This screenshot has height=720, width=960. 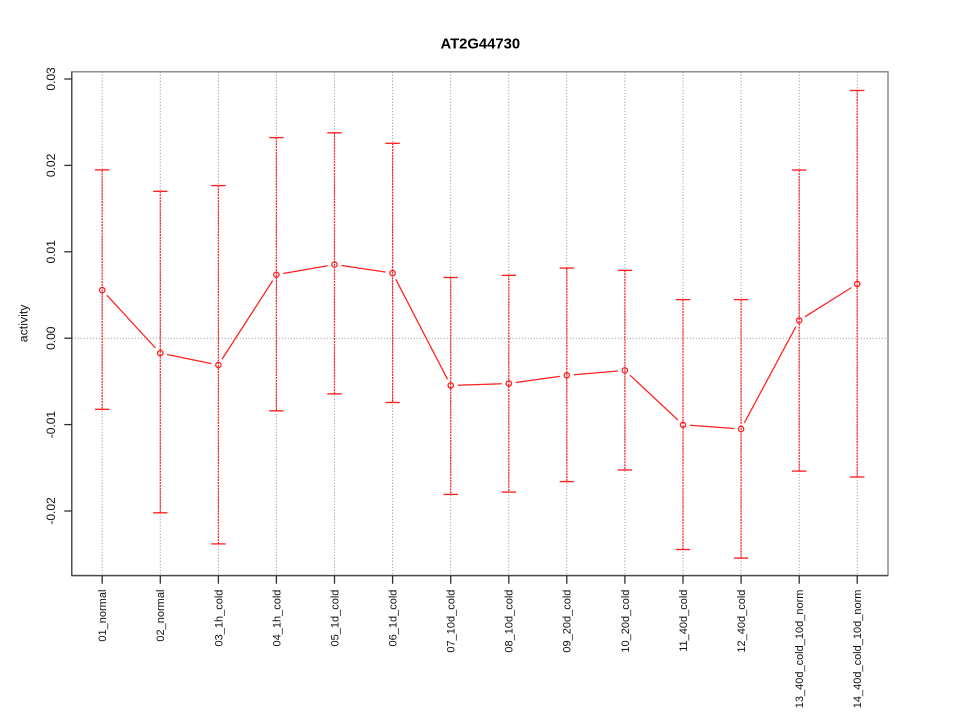 I want to click on svg-text: 0.01, so click(x=51, y=252).